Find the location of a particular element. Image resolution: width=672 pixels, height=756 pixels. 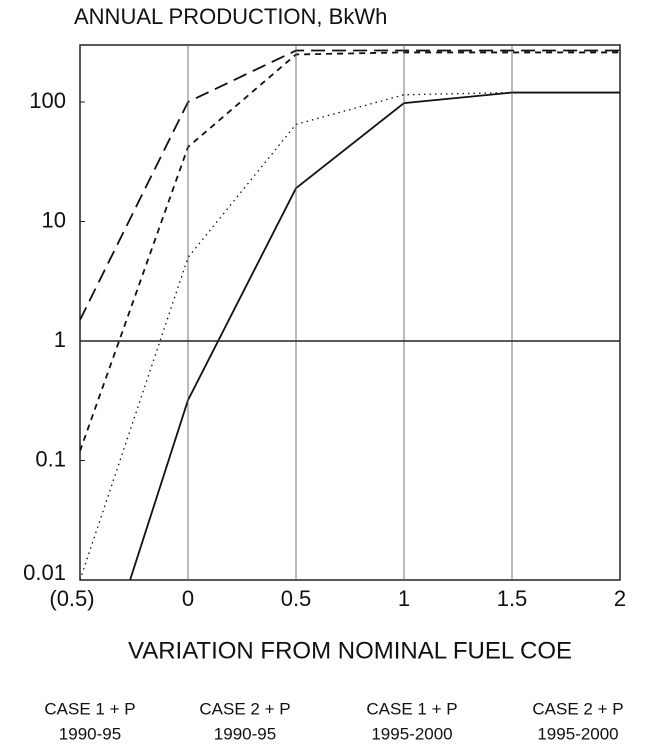

x-tick-label: 1 is located at coordinates (404, 598).